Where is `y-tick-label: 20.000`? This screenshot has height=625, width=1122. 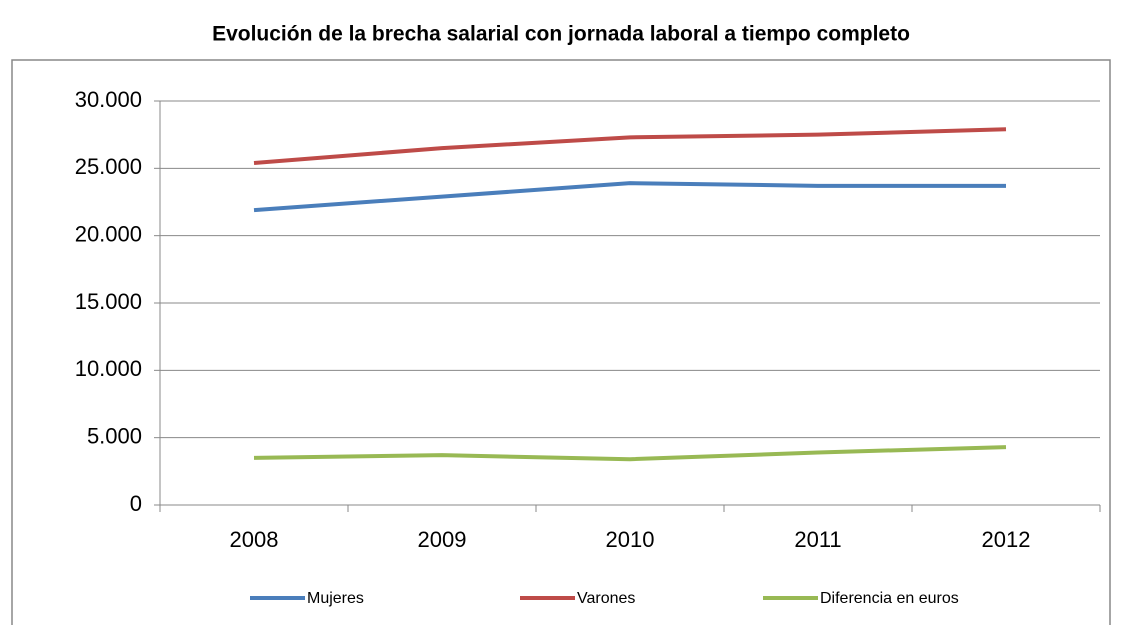
y-tick-label: 20.000 is located at coordinates (108, 233).